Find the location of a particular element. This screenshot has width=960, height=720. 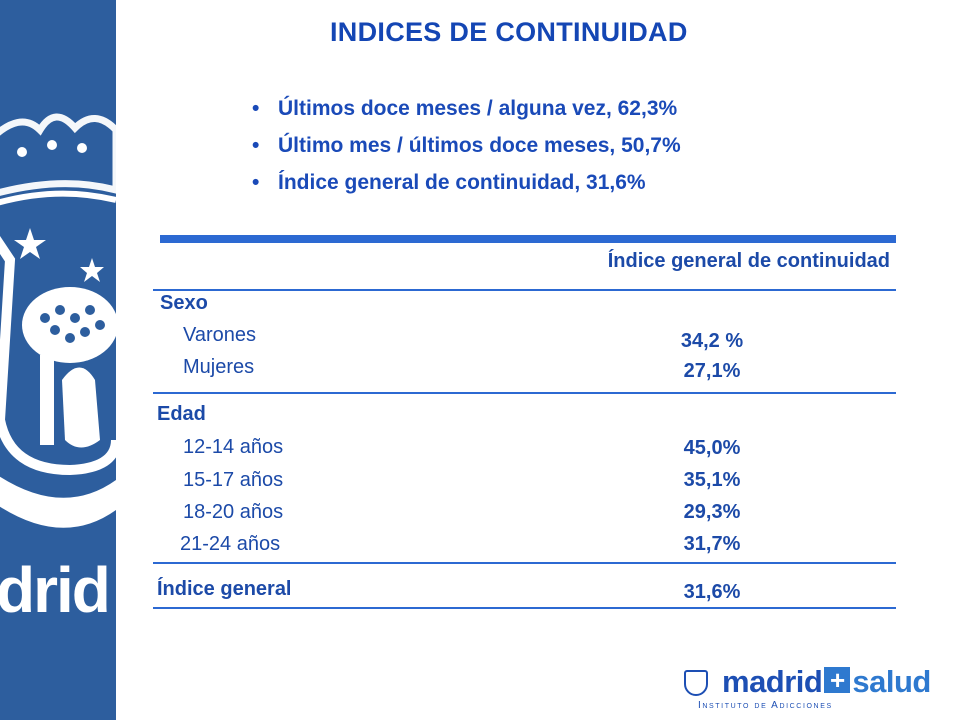

bullet-text: Último mes / últimos doce meses, 50,7% is located at coordinates (479, 145).